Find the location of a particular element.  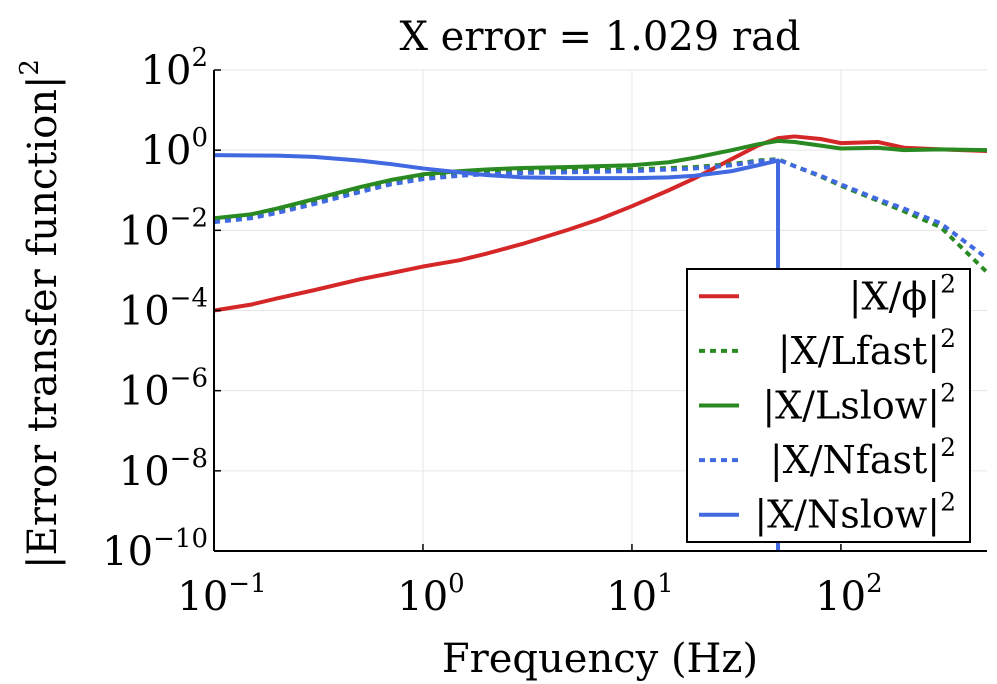

y-tick-label: 10² is located at coordinates (174, 68).